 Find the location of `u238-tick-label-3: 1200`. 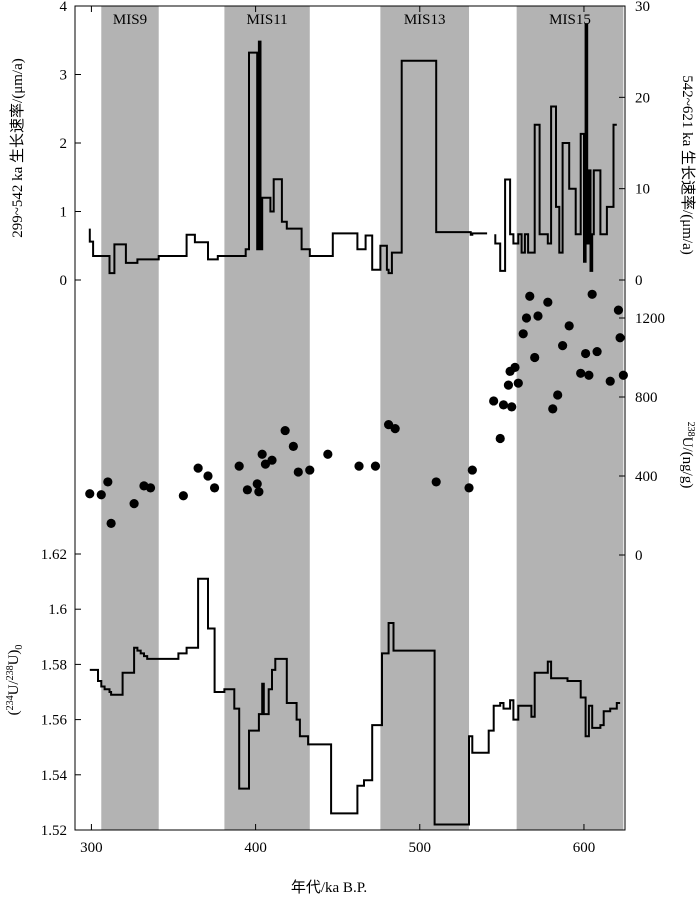

u238-tick-label-3: 1200 is located at coordinates (650, 319).